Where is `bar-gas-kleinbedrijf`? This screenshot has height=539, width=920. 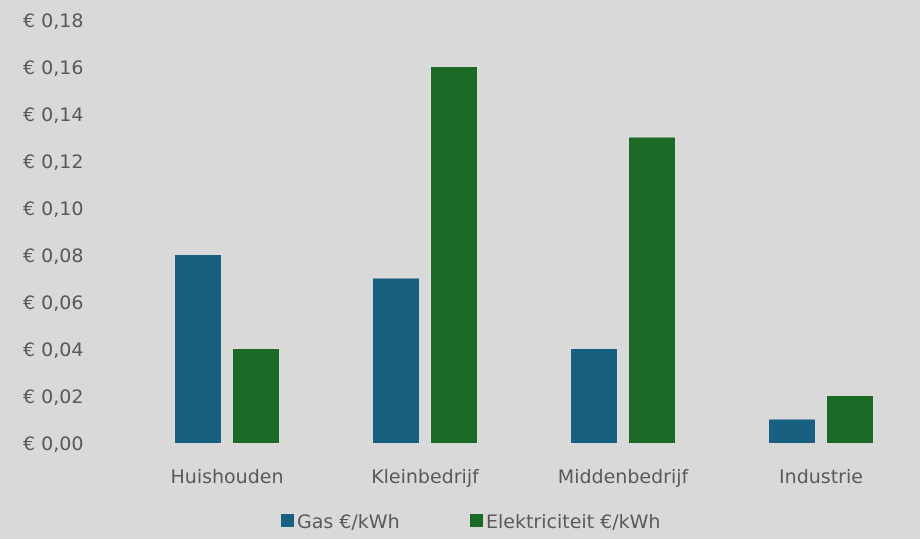
bar-gas-kleinbedrijf is located at coordinates (396, 360).